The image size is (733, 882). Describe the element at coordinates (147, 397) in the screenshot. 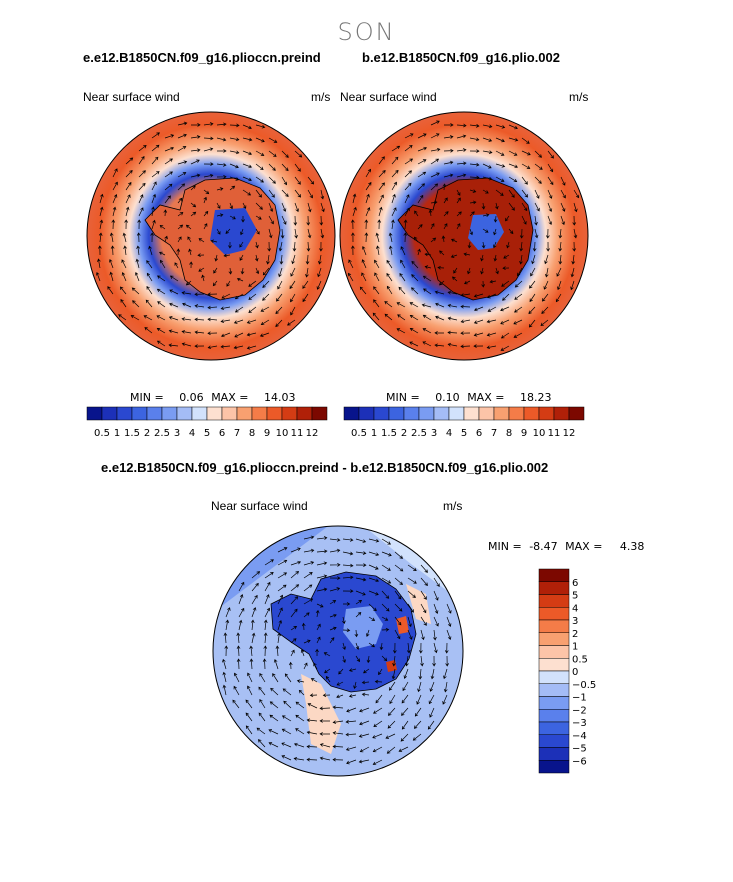

I see `left-min-label: MIN =` at that location.